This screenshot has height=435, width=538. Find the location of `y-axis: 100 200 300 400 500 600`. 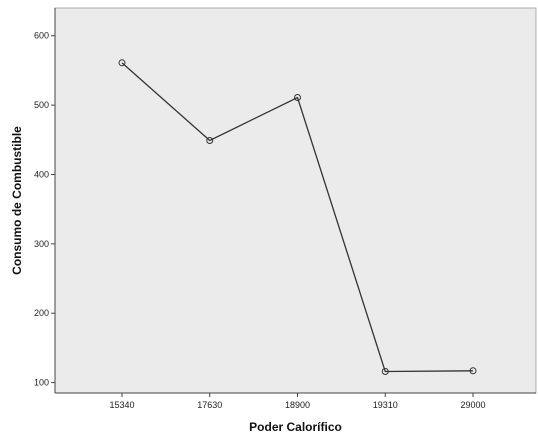

y-axis: 100 200 300 400 500 600 is located at coordinates (45, 200).